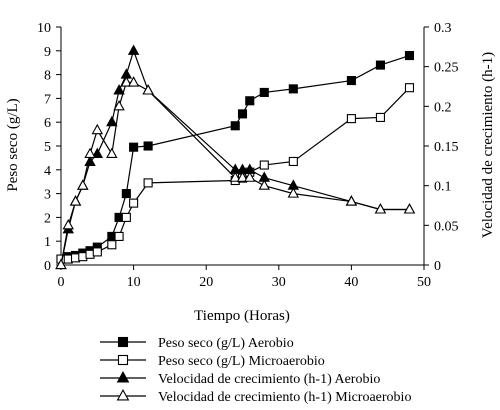 The image size is (500, 410). Describe the element at coordinates (47, 266) in the screenshot. I see `y-left-tick-label: 0` at that location.